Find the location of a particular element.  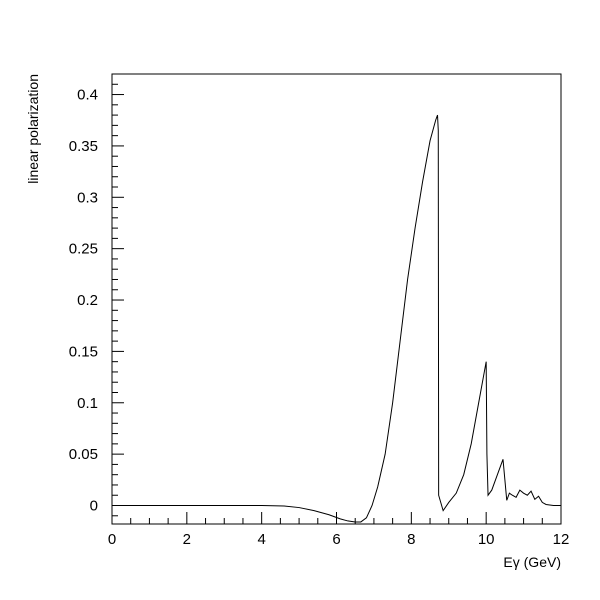

y-tick-label: 0 is located at coordinates (94, 506).